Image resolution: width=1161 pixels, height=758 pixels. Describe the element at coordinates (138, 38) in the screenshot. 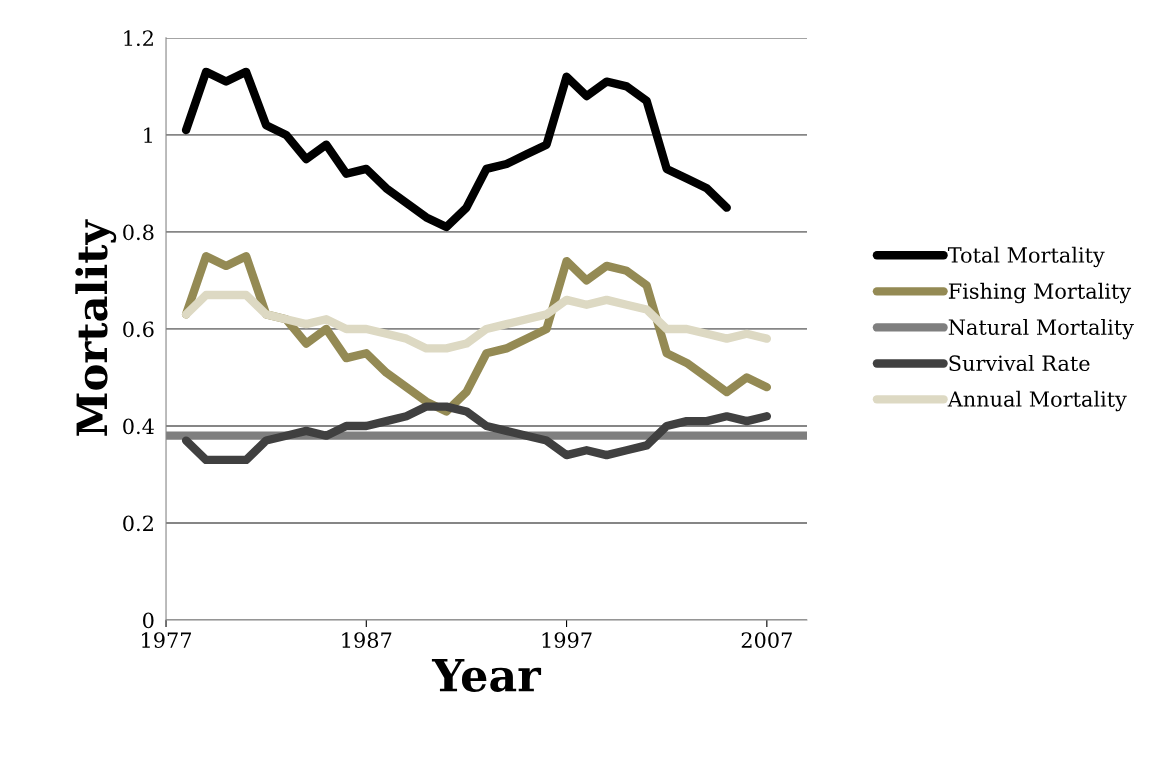

I see `y-tick-label: 1.2` at that location.